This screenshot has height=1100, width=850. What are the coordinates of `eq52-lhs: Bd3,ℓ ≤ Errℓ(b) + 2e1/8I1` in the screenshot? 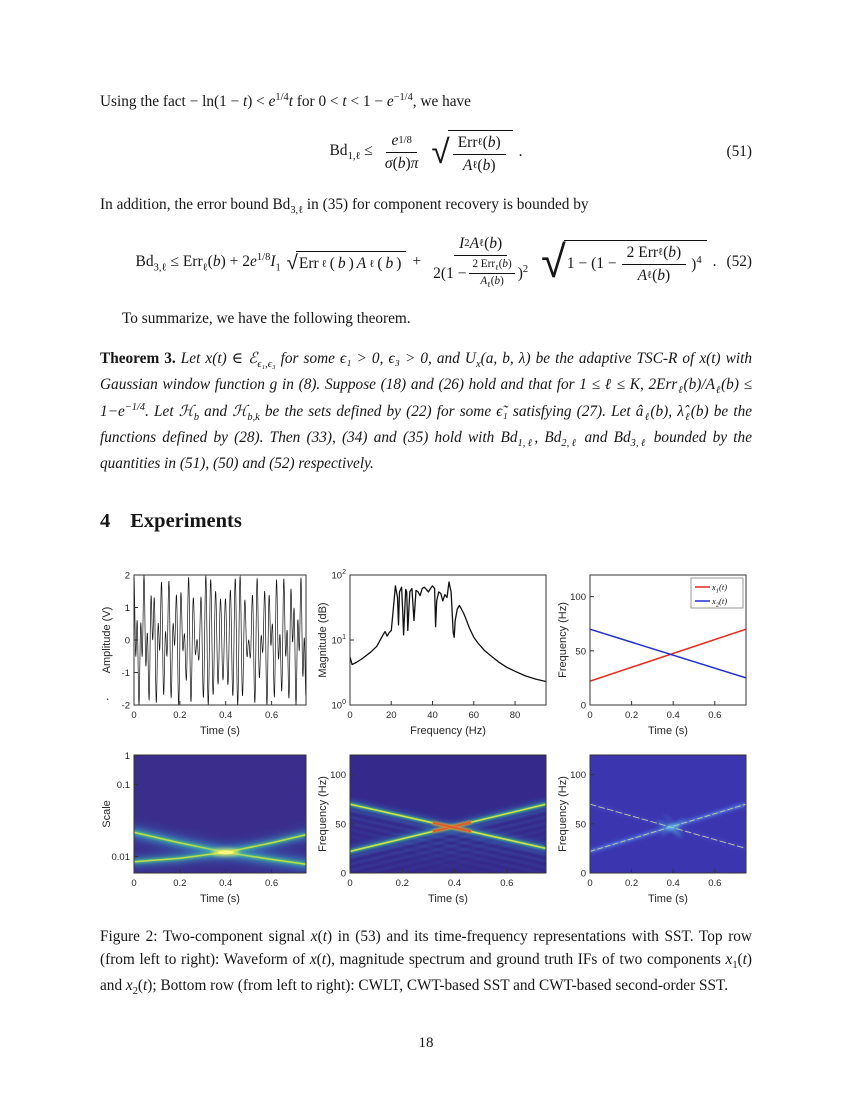 It's located at (208, 262).